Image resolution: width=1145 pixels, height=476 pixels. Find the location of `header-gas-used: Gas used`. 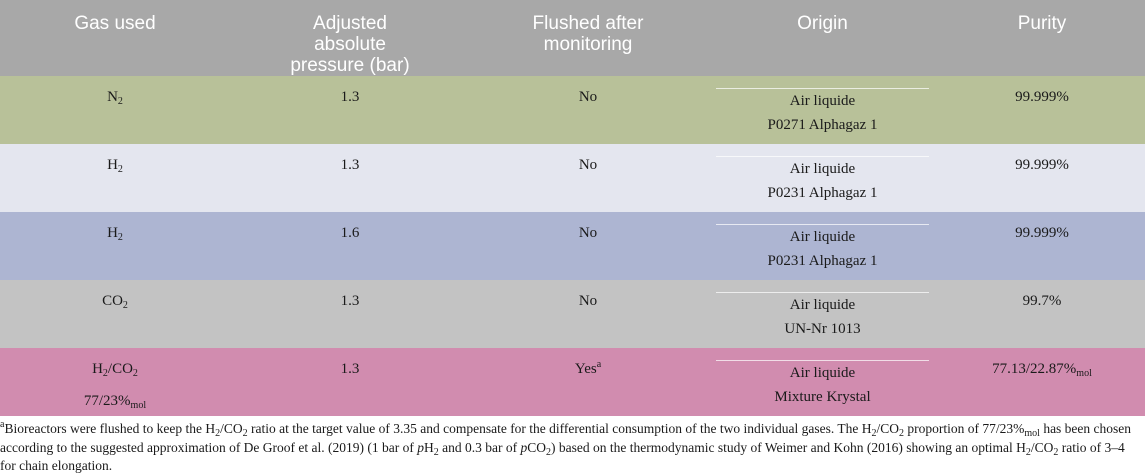

header-gas-used: Gas used is located at coordinates (115, 38).